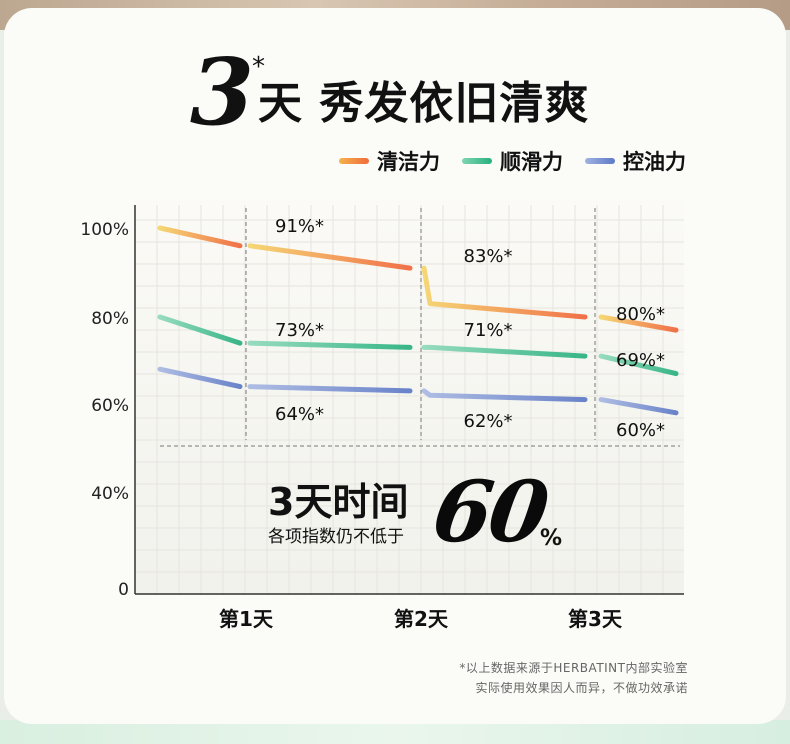 This screenshot has width=790, height=744. Describe the element at coordinates (336, 537) in the screenshot. I see `callout-subtitle: 各项指数仍不低于` at that location.